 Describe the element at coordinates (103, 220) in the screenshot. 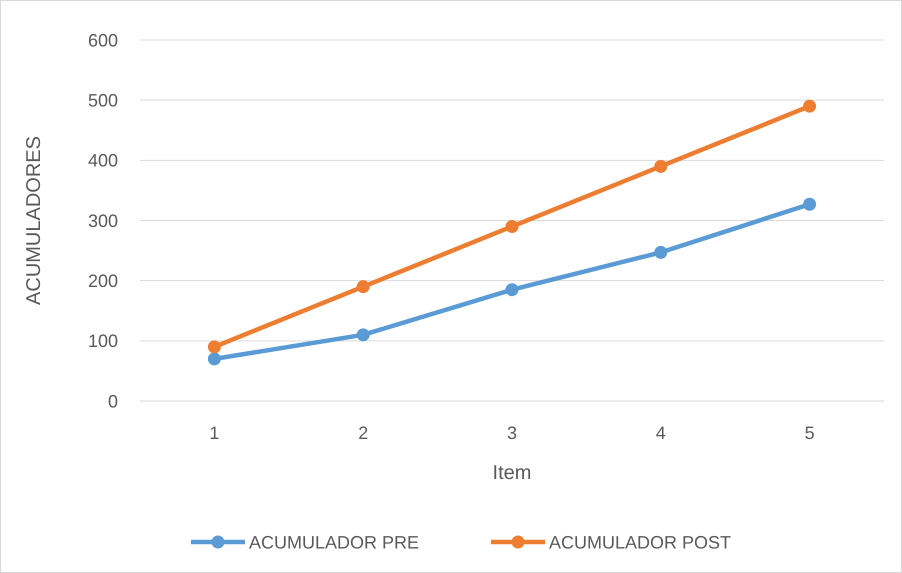

I see `y-tick-label: 300` at that location.